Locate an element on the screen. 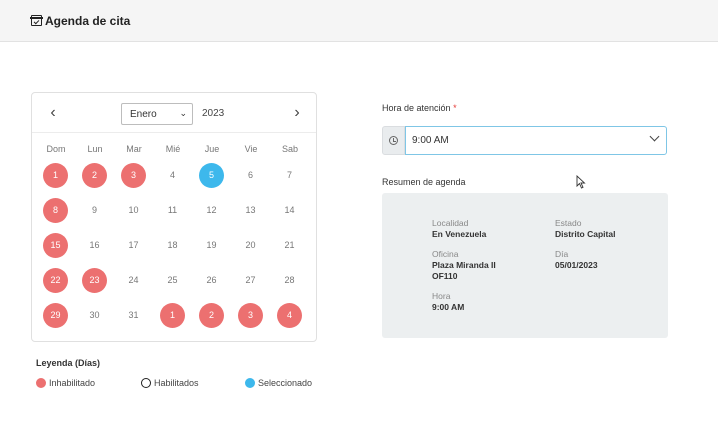  clock-icon is located at coordinates (393, 140).